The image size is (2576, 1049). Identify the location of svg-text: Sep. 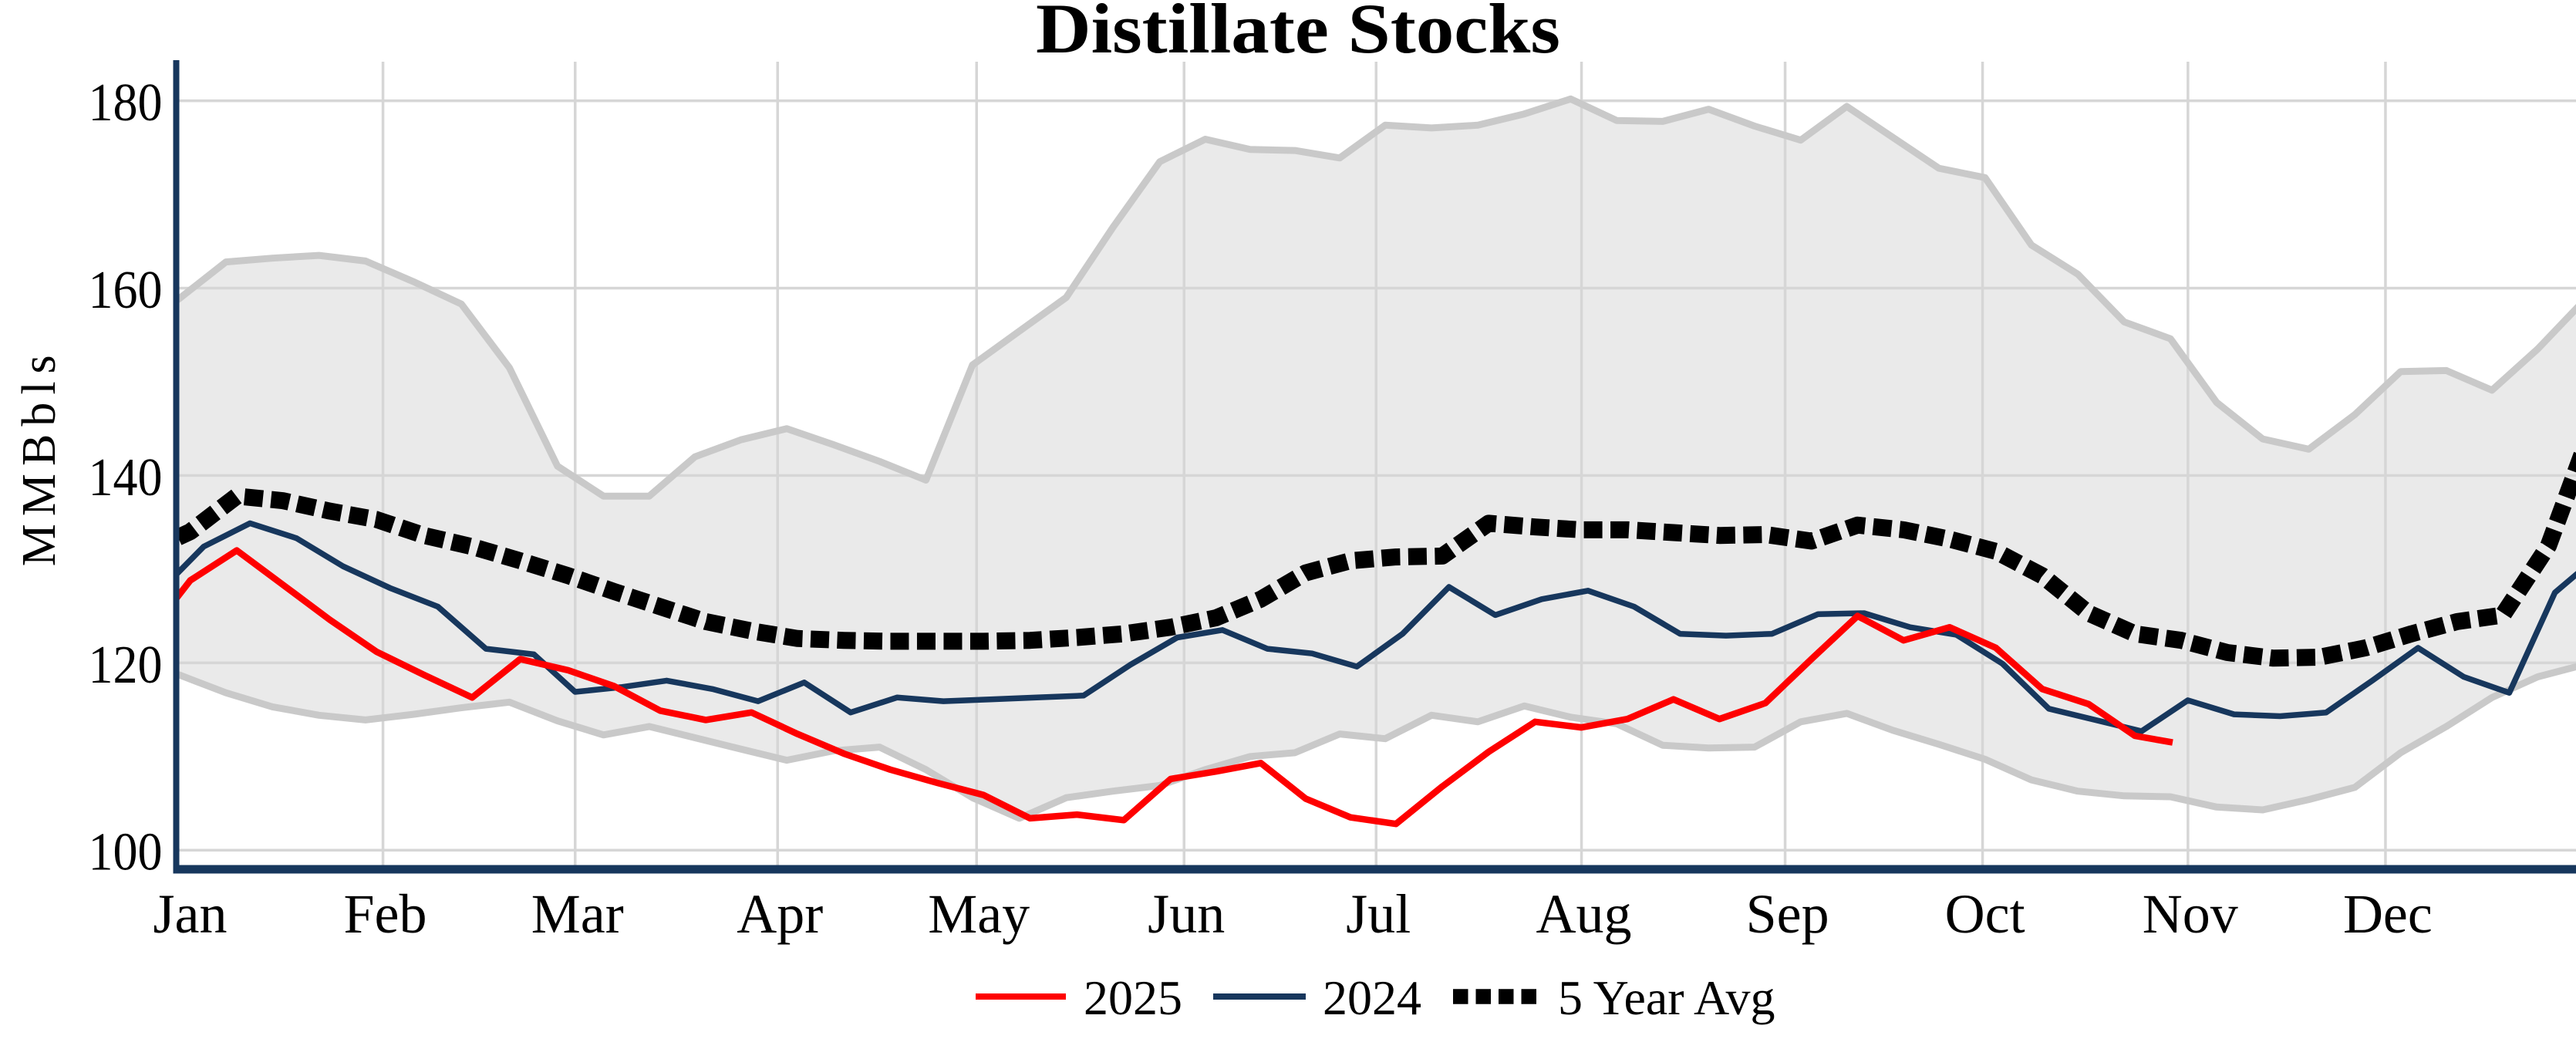
(1787, 914).